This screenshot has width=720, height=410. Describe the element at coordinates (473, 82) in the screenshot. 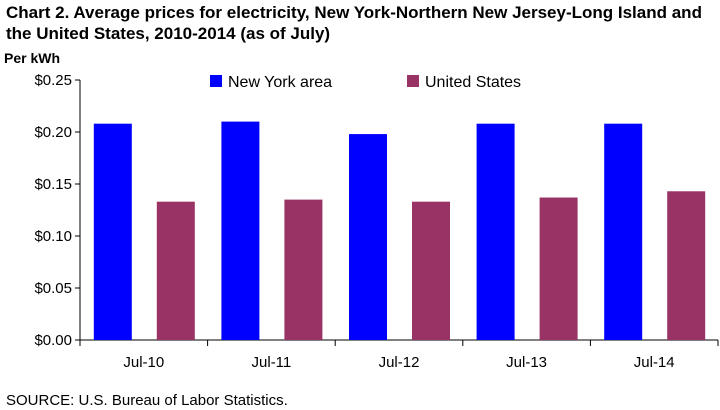

I see `legend-label: United States` at that location.